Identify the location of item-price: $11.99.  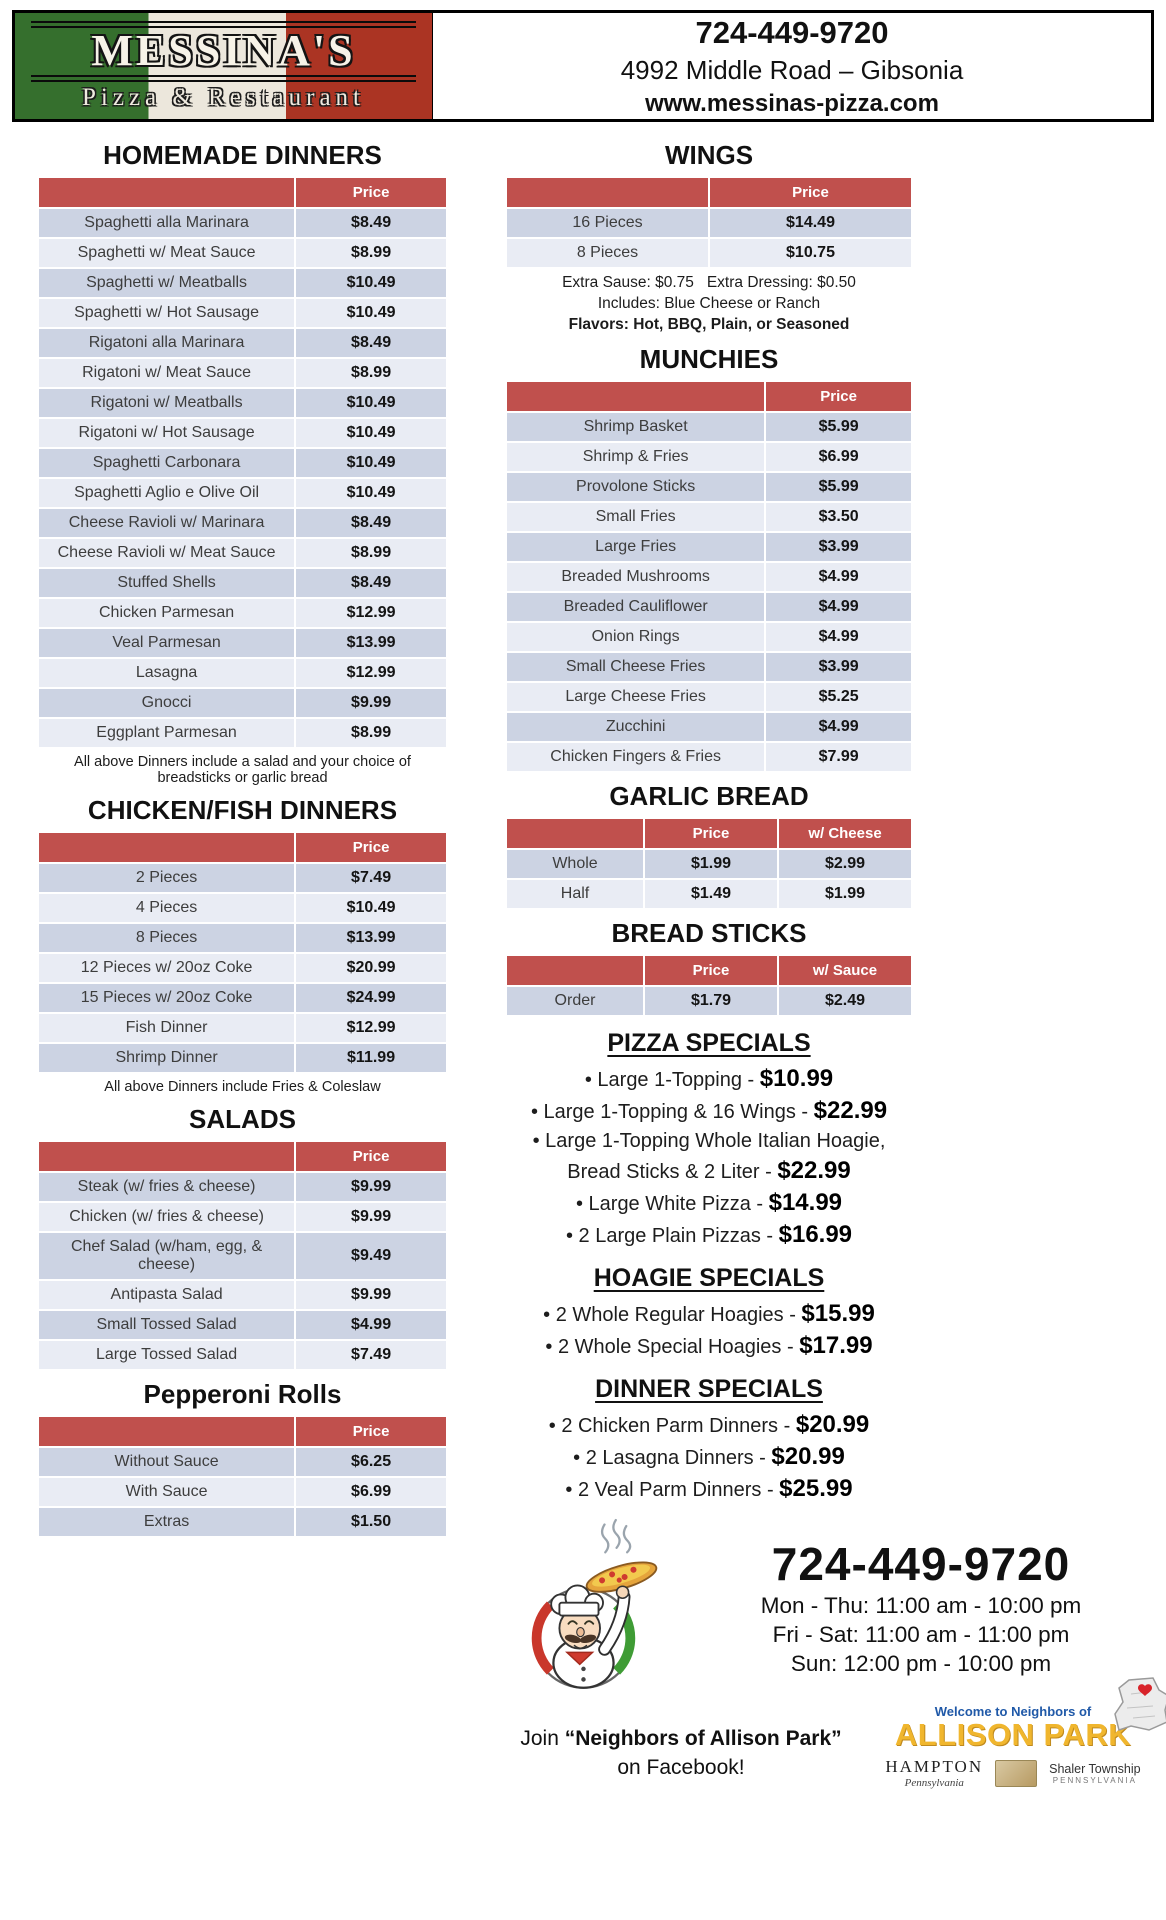
(371, 1058).